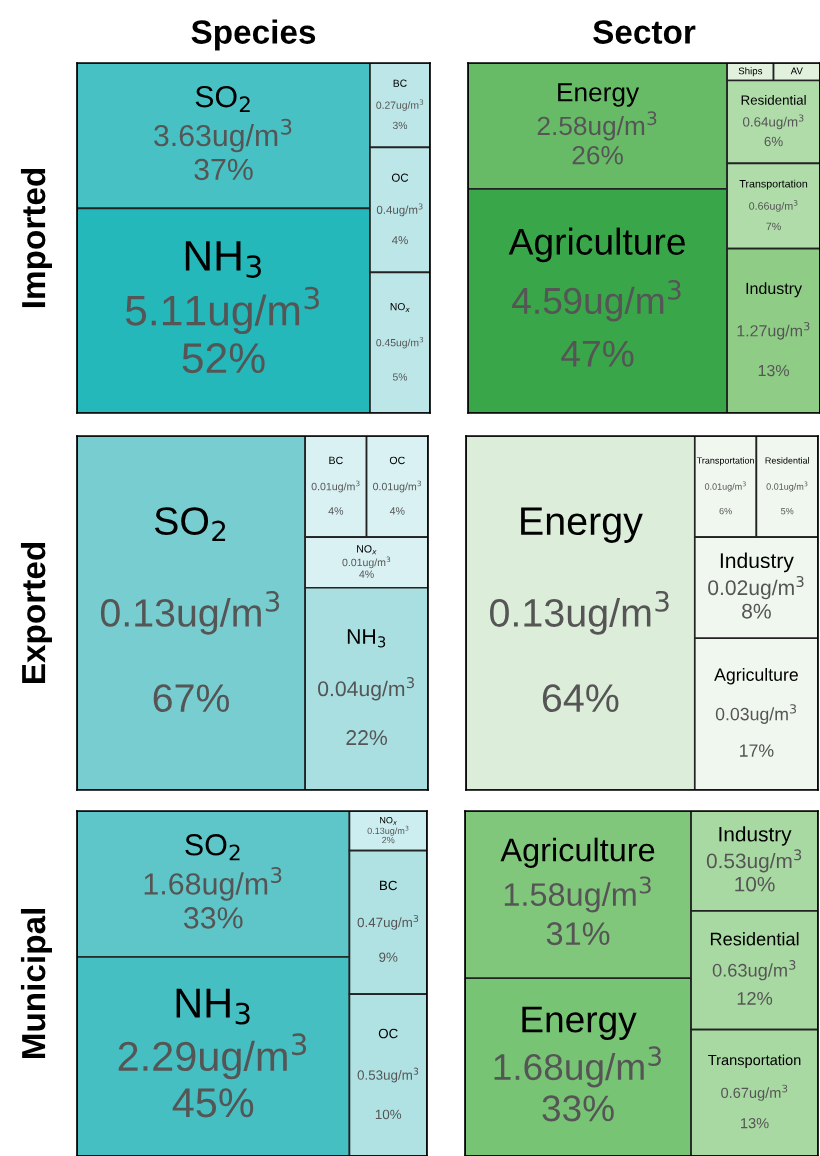 This screenshot has width=820, height=1156. I want to click on text: 26%, so click(597, 155).